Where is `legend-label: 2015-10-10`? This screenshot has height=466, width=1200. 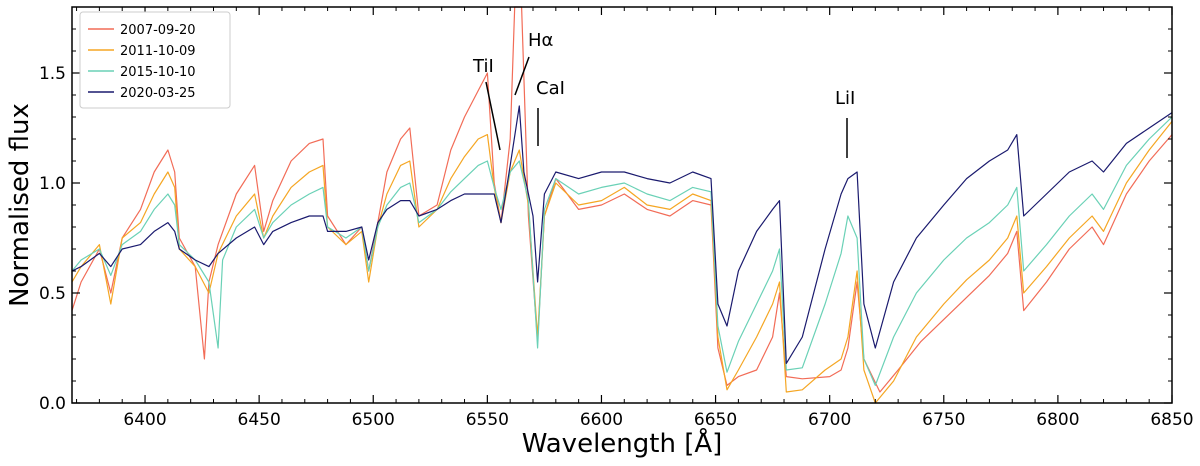 legend-label: 2015-10-10 is located at coordinates (158, 72).